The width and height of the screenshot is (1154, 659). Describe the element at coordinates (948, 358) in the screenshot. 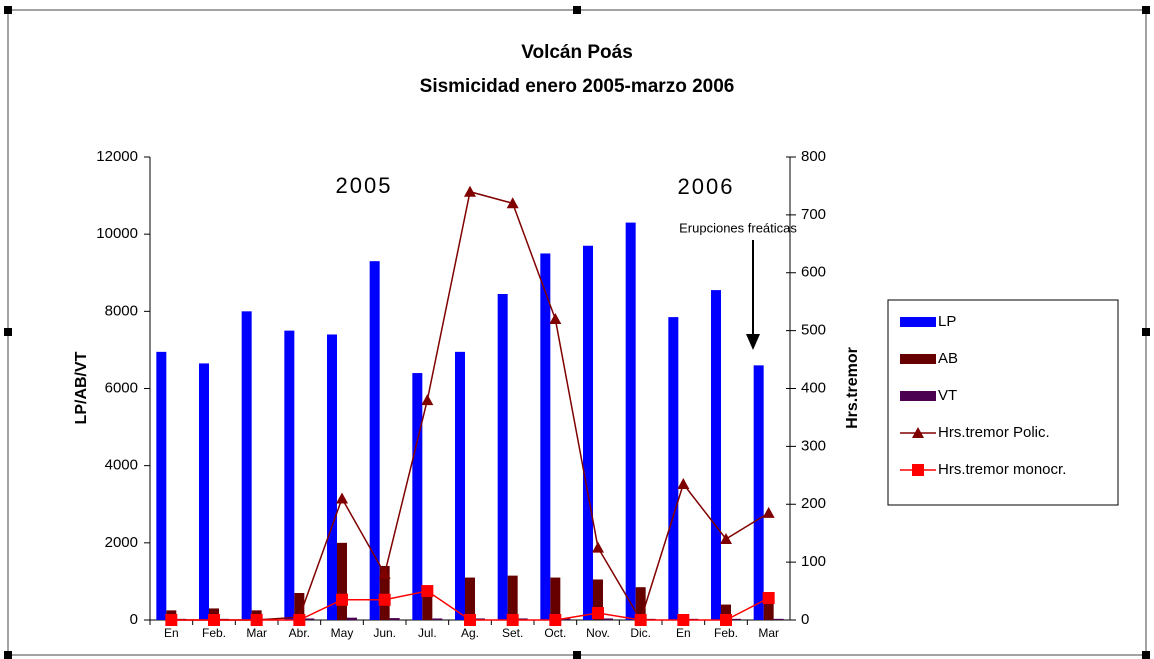

I see `legend-label: AB` at that location.